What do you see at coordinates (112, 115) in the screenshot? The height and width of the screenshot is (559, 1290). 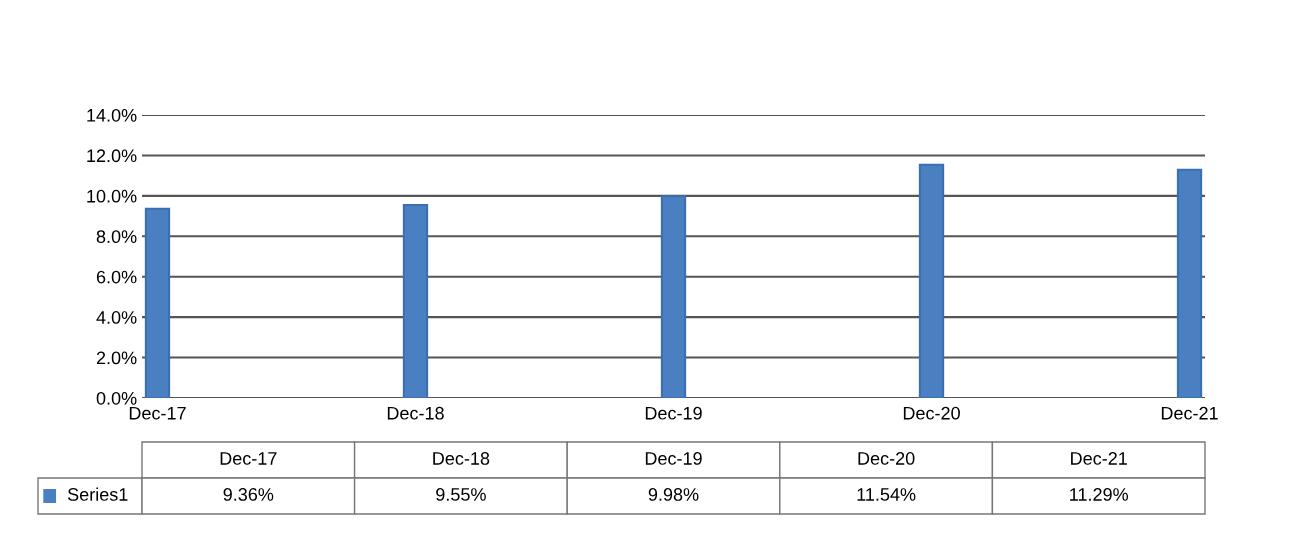 I see `y-tick-label: 14.0%` at bounding box center [112, 115].